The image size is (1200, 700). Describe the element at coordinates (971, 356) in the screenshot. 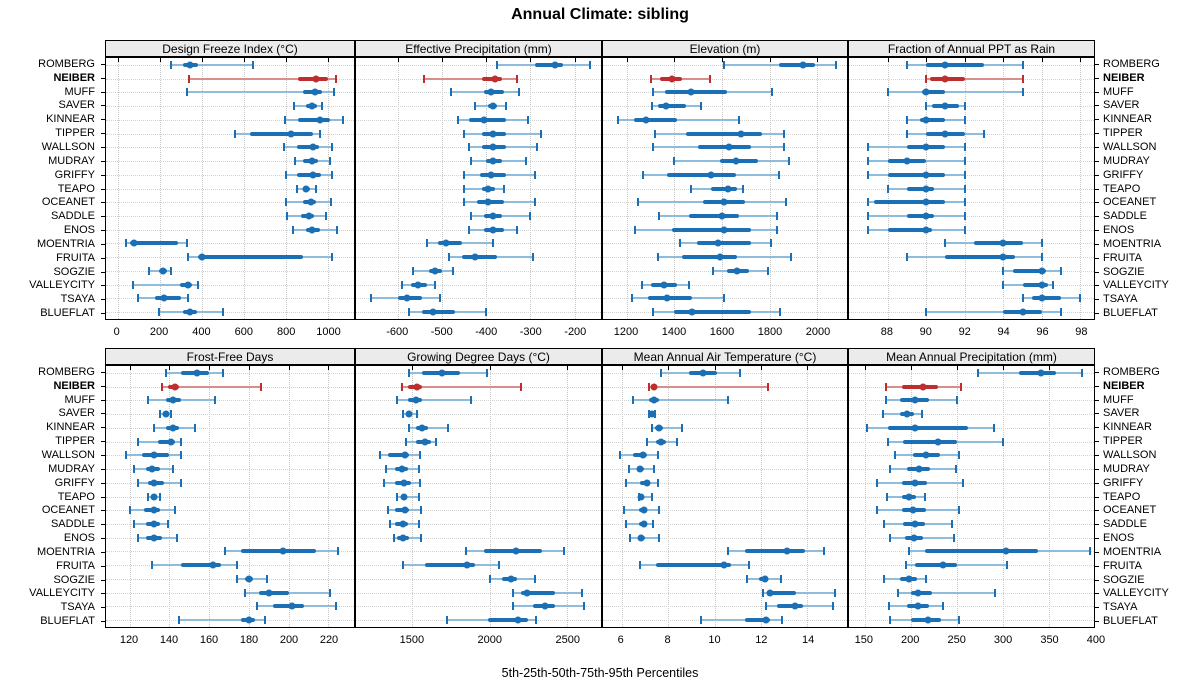

I see `panel-strip: Mean Annual Precipitation (mm)` at that location.